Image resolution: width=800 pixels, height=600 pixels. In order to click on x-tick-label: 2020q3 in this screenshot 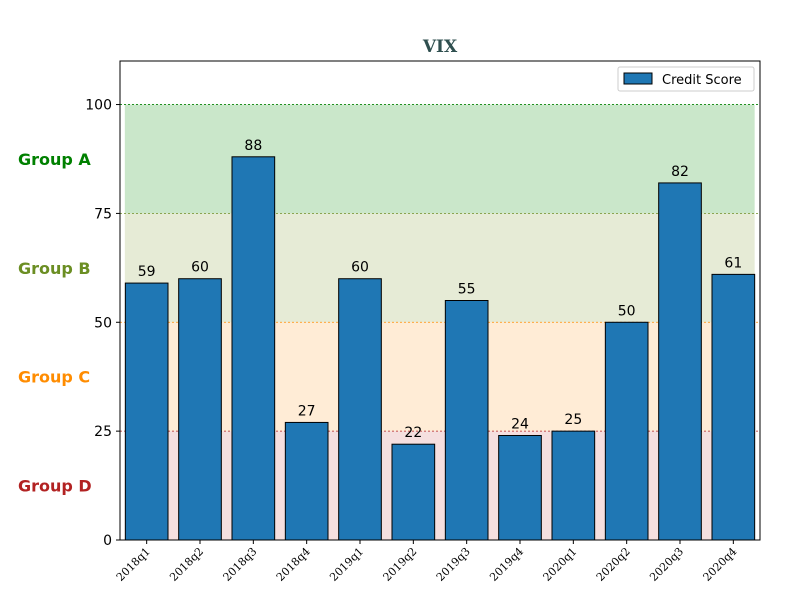, I will do `click(666, 564)`.